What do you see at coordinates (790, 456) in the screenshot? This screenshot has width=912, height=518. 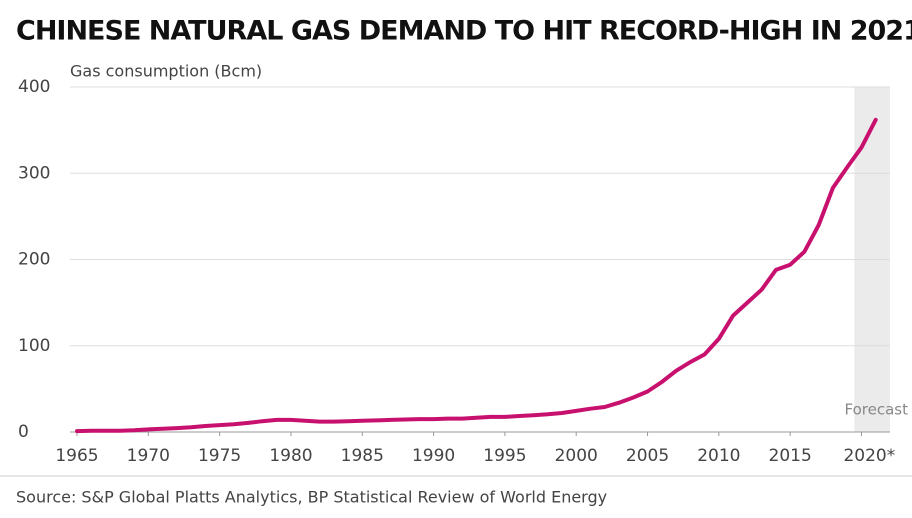 I see `x-tick-label: 2015` at bounding box center [790, 456].